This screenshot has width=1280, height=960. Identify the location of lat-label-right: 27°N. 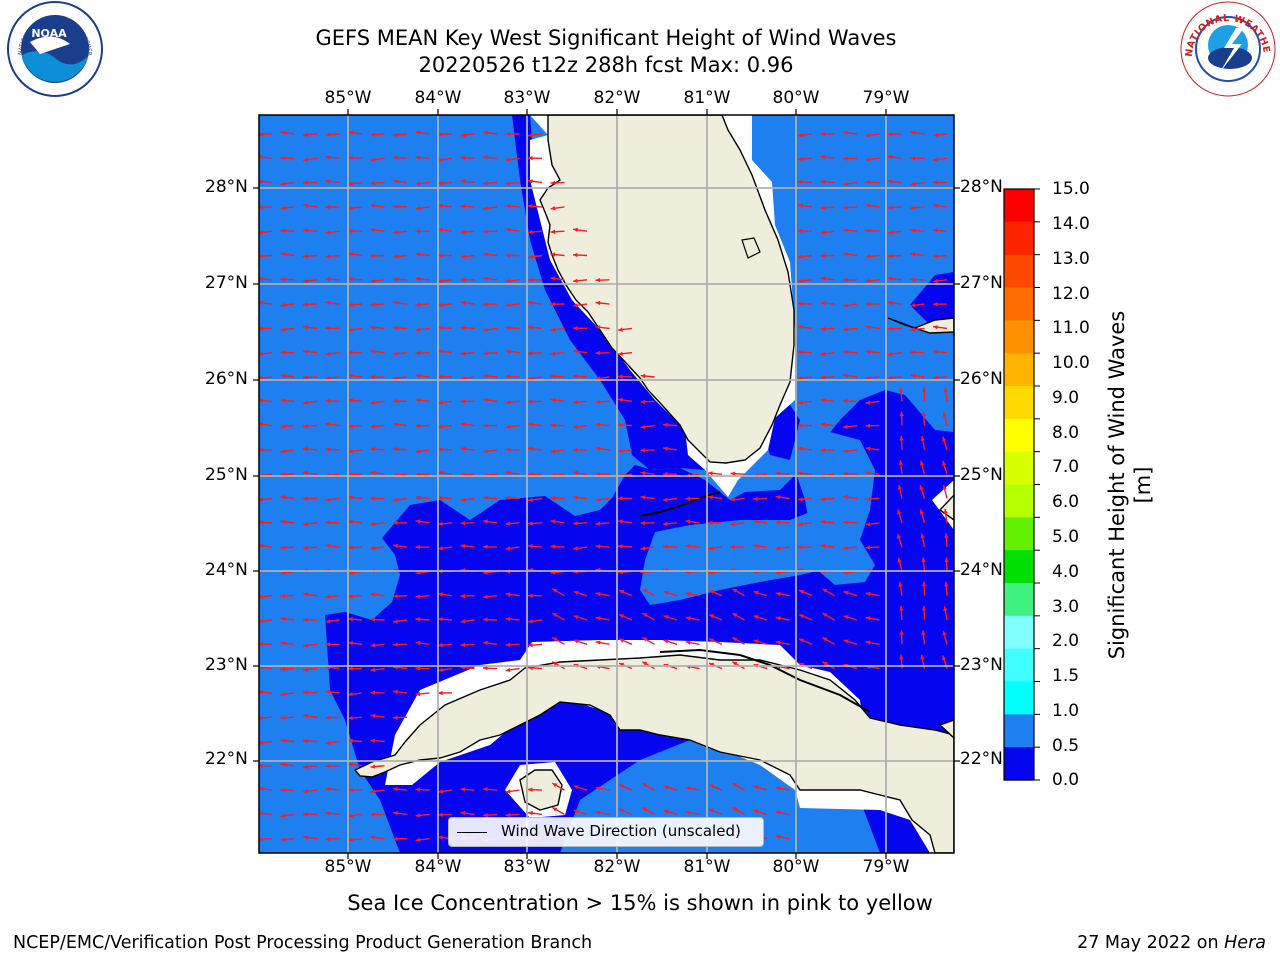
(981, 283).